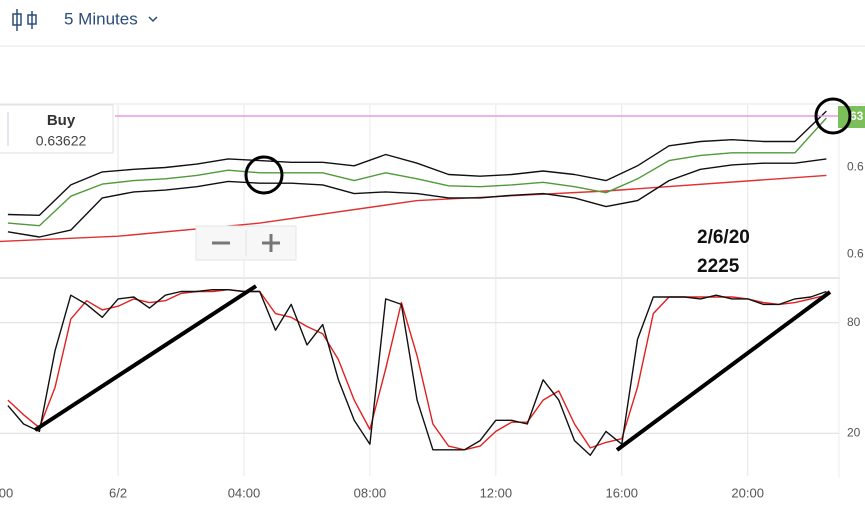  I want to click on annotation-time: 2225, so click(718, 266).